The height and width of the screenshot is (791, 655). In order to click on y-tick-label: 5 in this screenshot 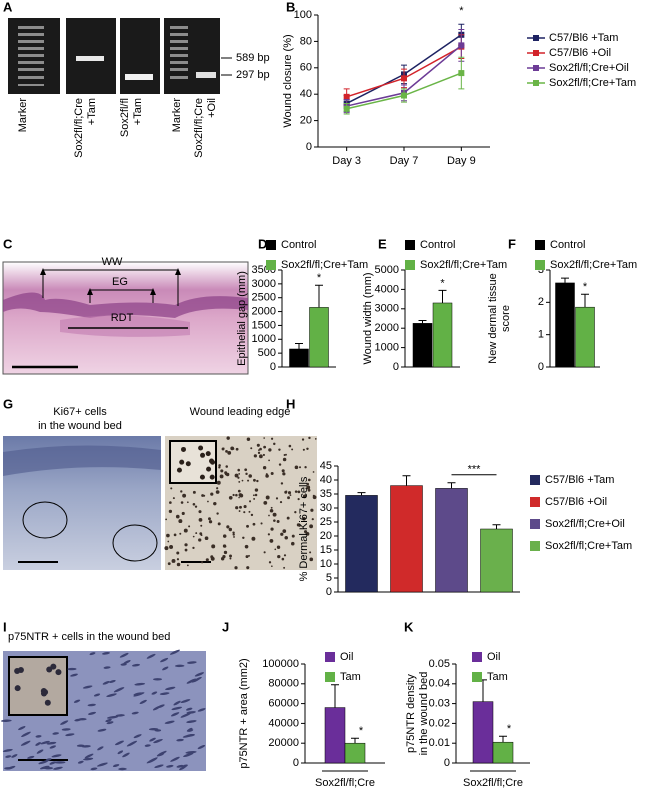, I will do `click(329, 578)`.